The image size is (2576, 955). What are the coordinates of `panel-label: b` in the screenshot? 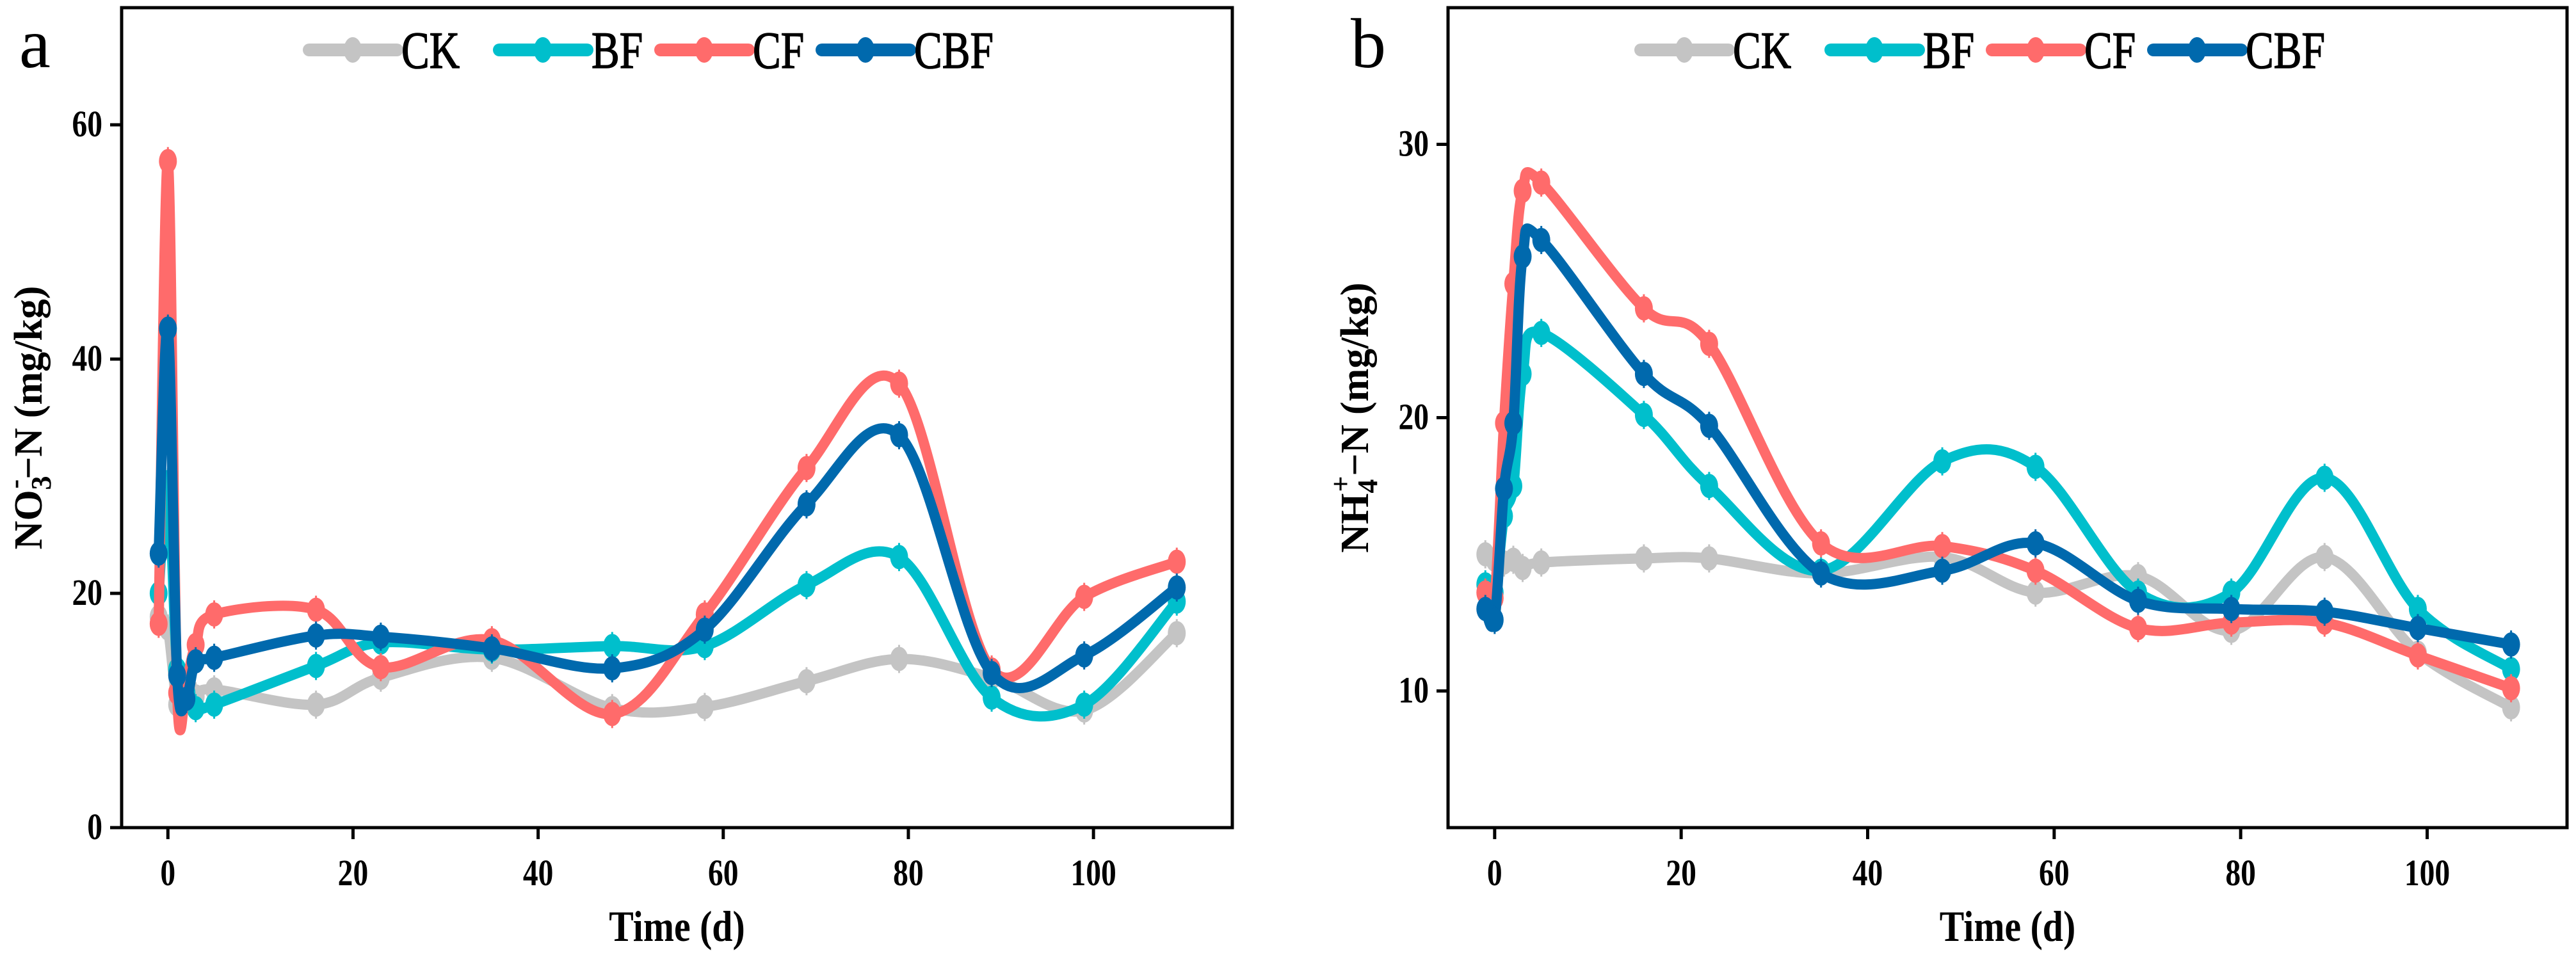 It's located at (1368, 44).